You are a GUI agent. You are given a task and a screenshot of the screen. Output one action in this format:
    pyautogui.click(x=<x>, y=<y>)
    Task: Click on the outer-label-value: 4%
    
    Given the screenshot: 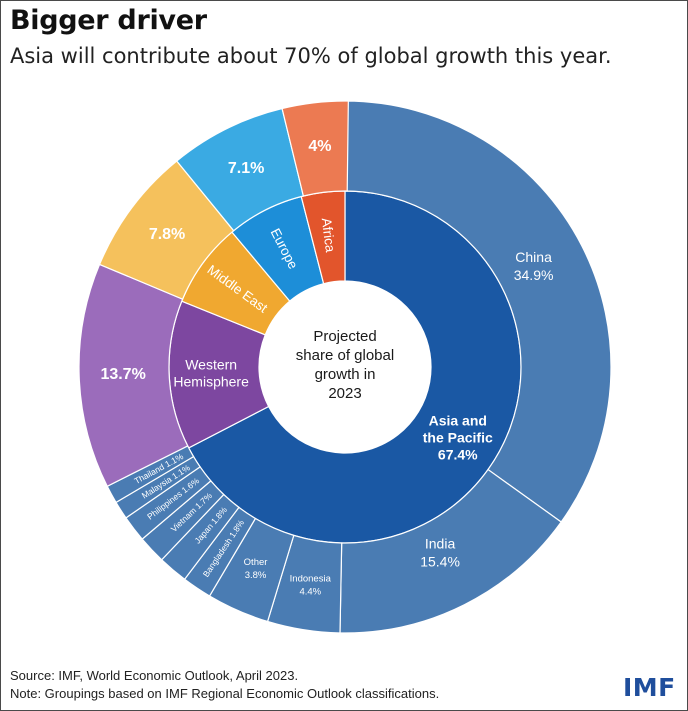 What is the action you would take?
    pyautogui.click(x=319, y=146)
    